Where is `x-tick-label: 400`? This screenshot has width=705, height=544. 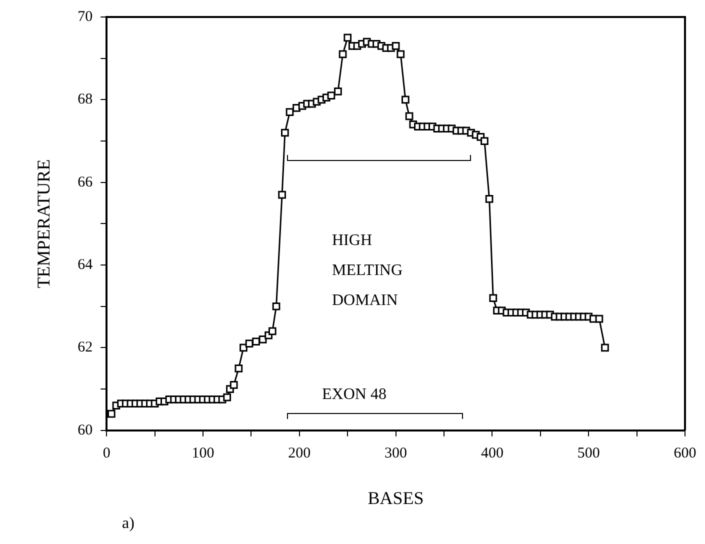 x-tick-label: 400 is located at coordinates (492, 453).